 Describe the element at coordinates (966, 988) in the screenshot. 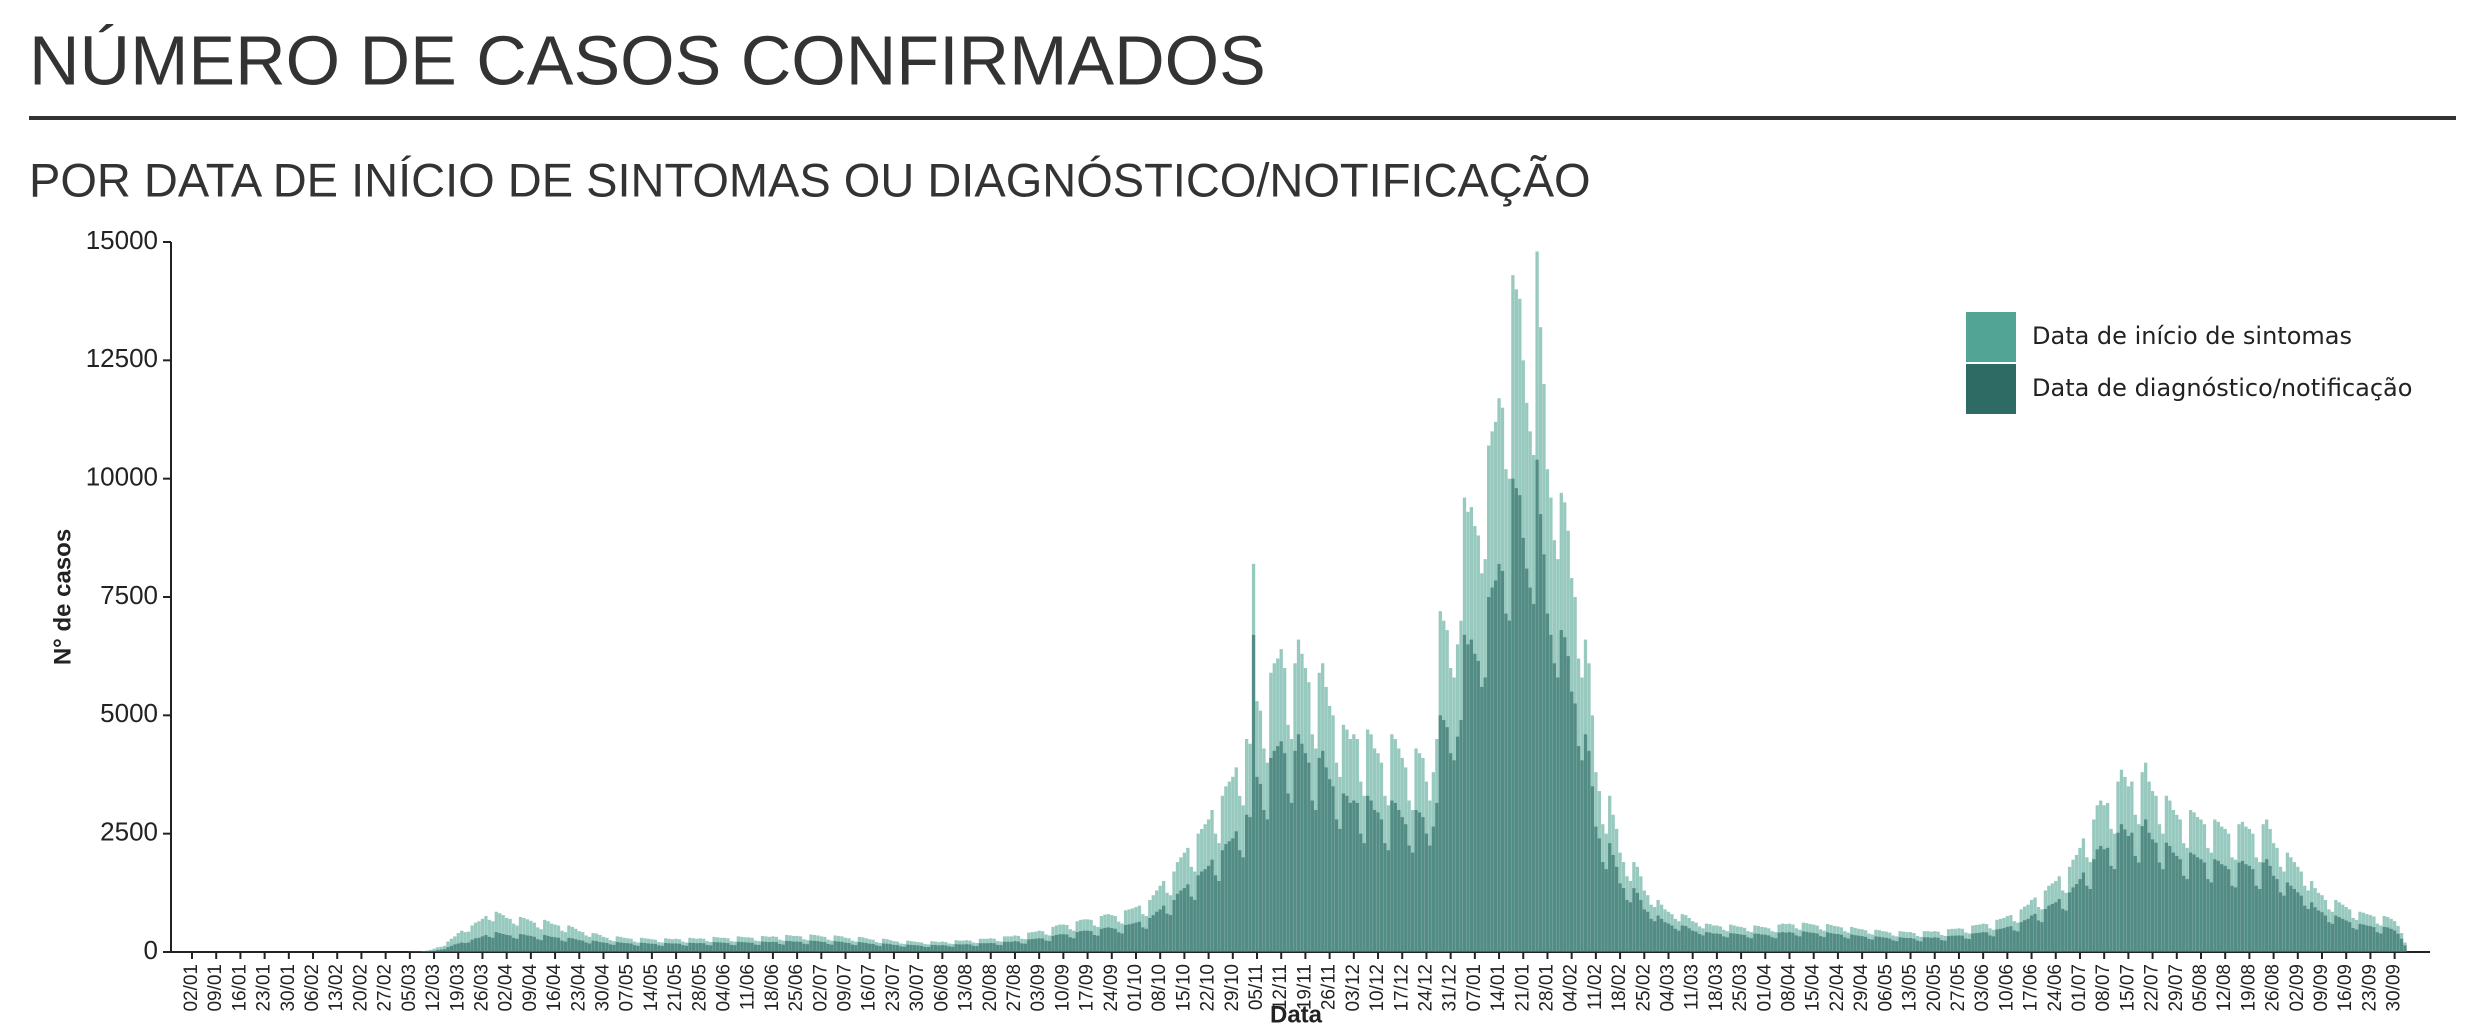

I see `x-tick-label: 13/08` at that location.